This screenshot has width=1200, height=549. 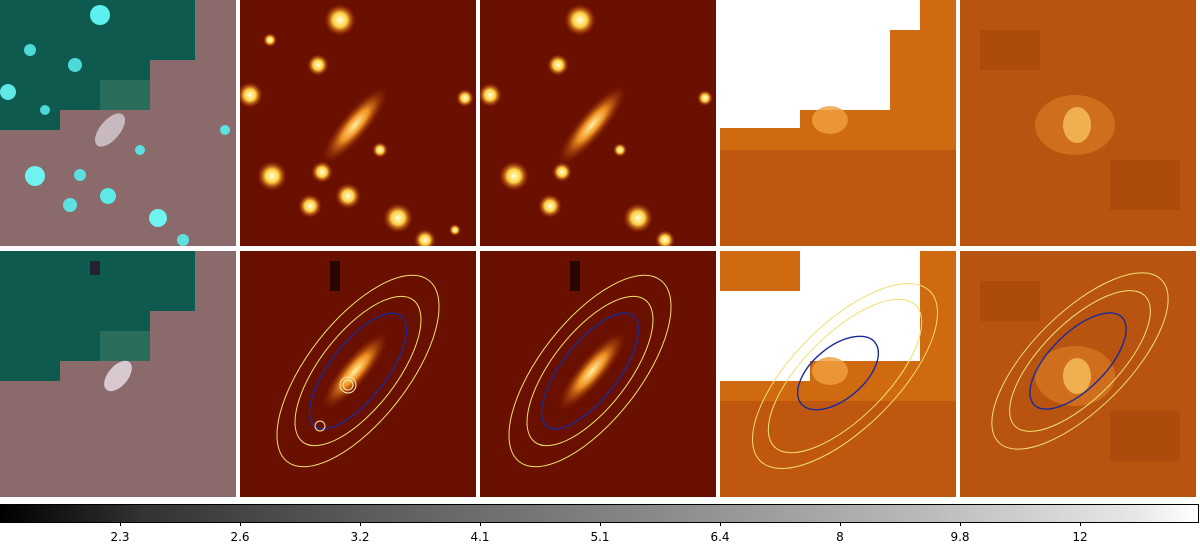 I want to click on colorbar-tick-label: 2.3, so click(x=120, y=537).